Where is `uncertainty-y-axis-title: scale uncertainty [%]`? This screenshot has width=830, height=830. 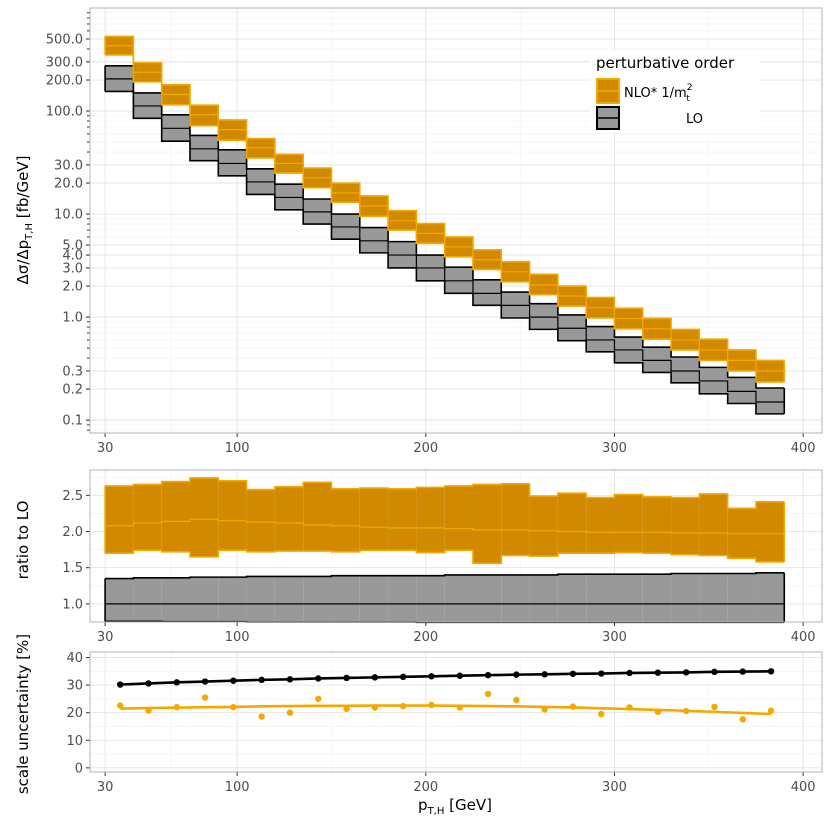
uncertainty-y-axis-title: scale uncertainty [%] is located at coordinates (23, 714).